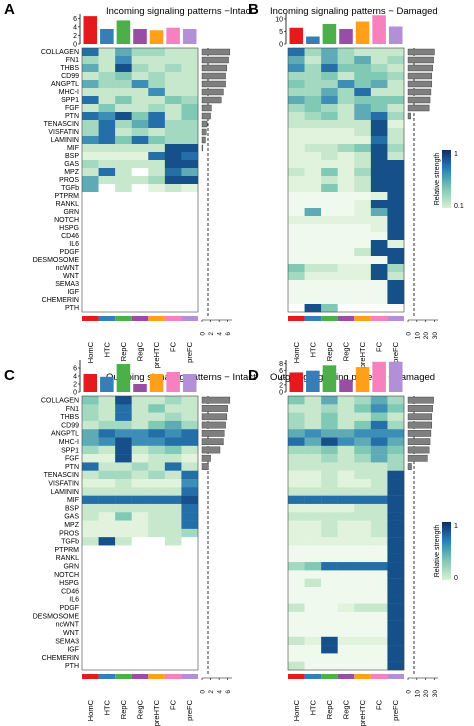  I want to click on pathway-label: FGF, so click(72, 108).